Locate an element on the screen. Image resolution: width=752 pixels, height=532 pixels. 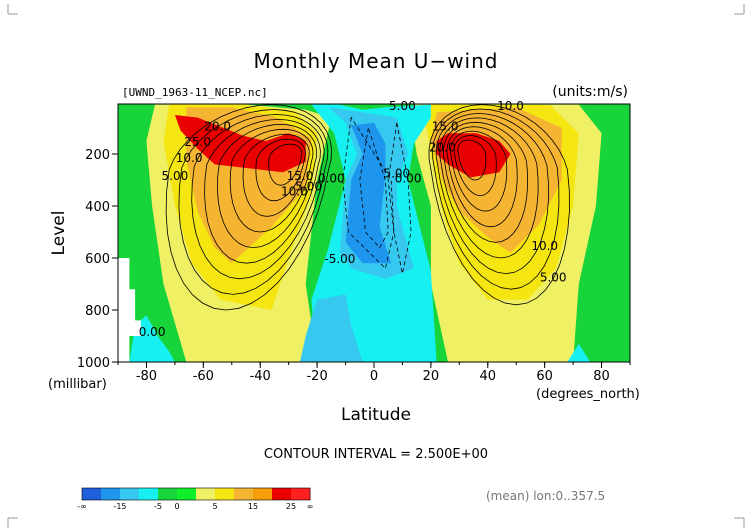
y-tick-label: 400 is located at coordinates (97, 207).